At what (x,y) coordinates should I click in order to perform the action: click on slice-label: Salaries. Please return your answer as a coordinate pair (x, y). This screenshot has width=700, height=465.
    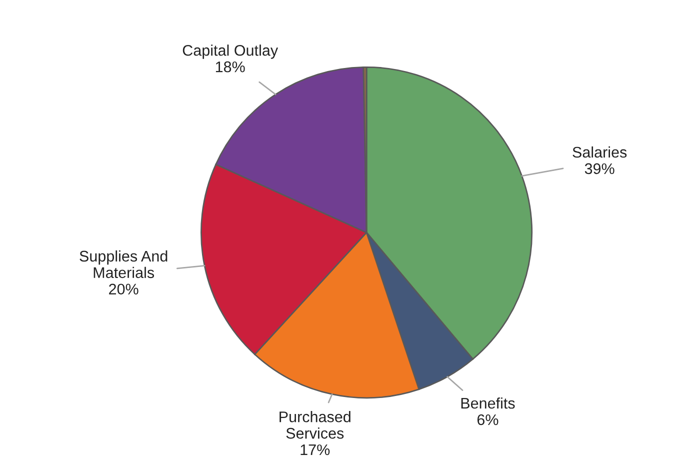
    Looking at the image, I should click on (599, 152).